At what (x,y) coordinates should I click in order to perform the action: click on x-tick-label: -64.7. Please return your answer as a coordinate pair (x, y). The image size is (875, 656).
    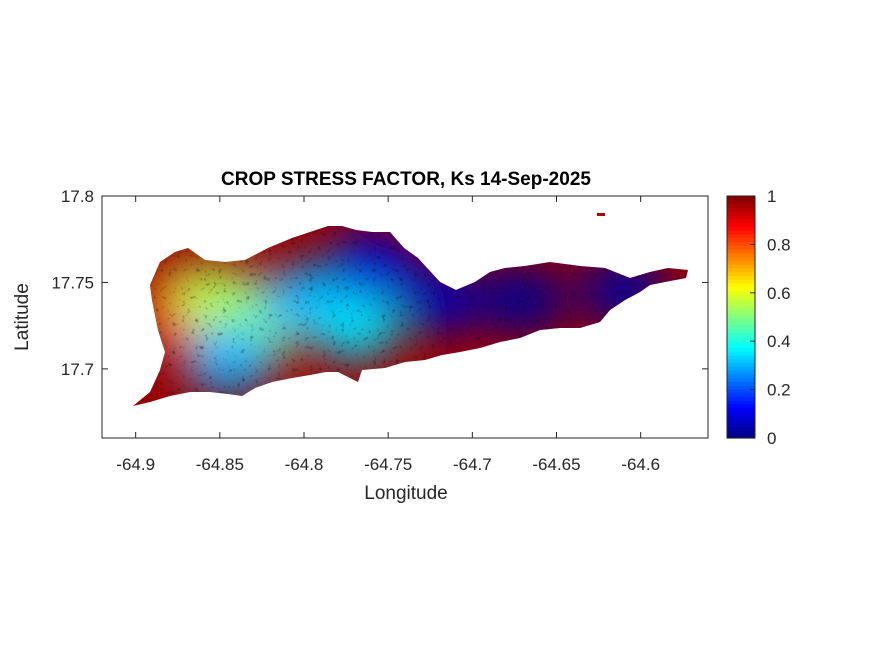
    Looking at the image, I should click on (472, 464).